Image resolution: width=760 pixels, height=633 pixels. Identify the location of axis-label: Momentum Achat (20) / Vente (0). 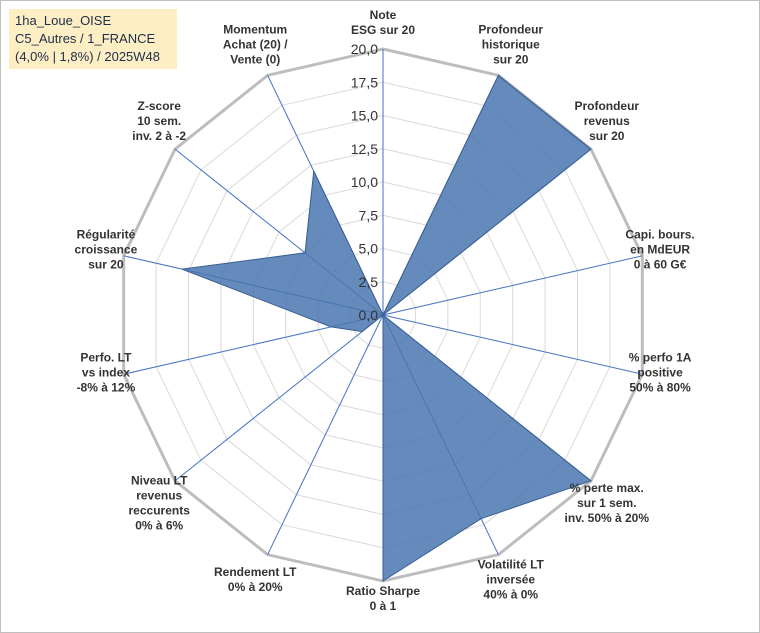
(255, 44).